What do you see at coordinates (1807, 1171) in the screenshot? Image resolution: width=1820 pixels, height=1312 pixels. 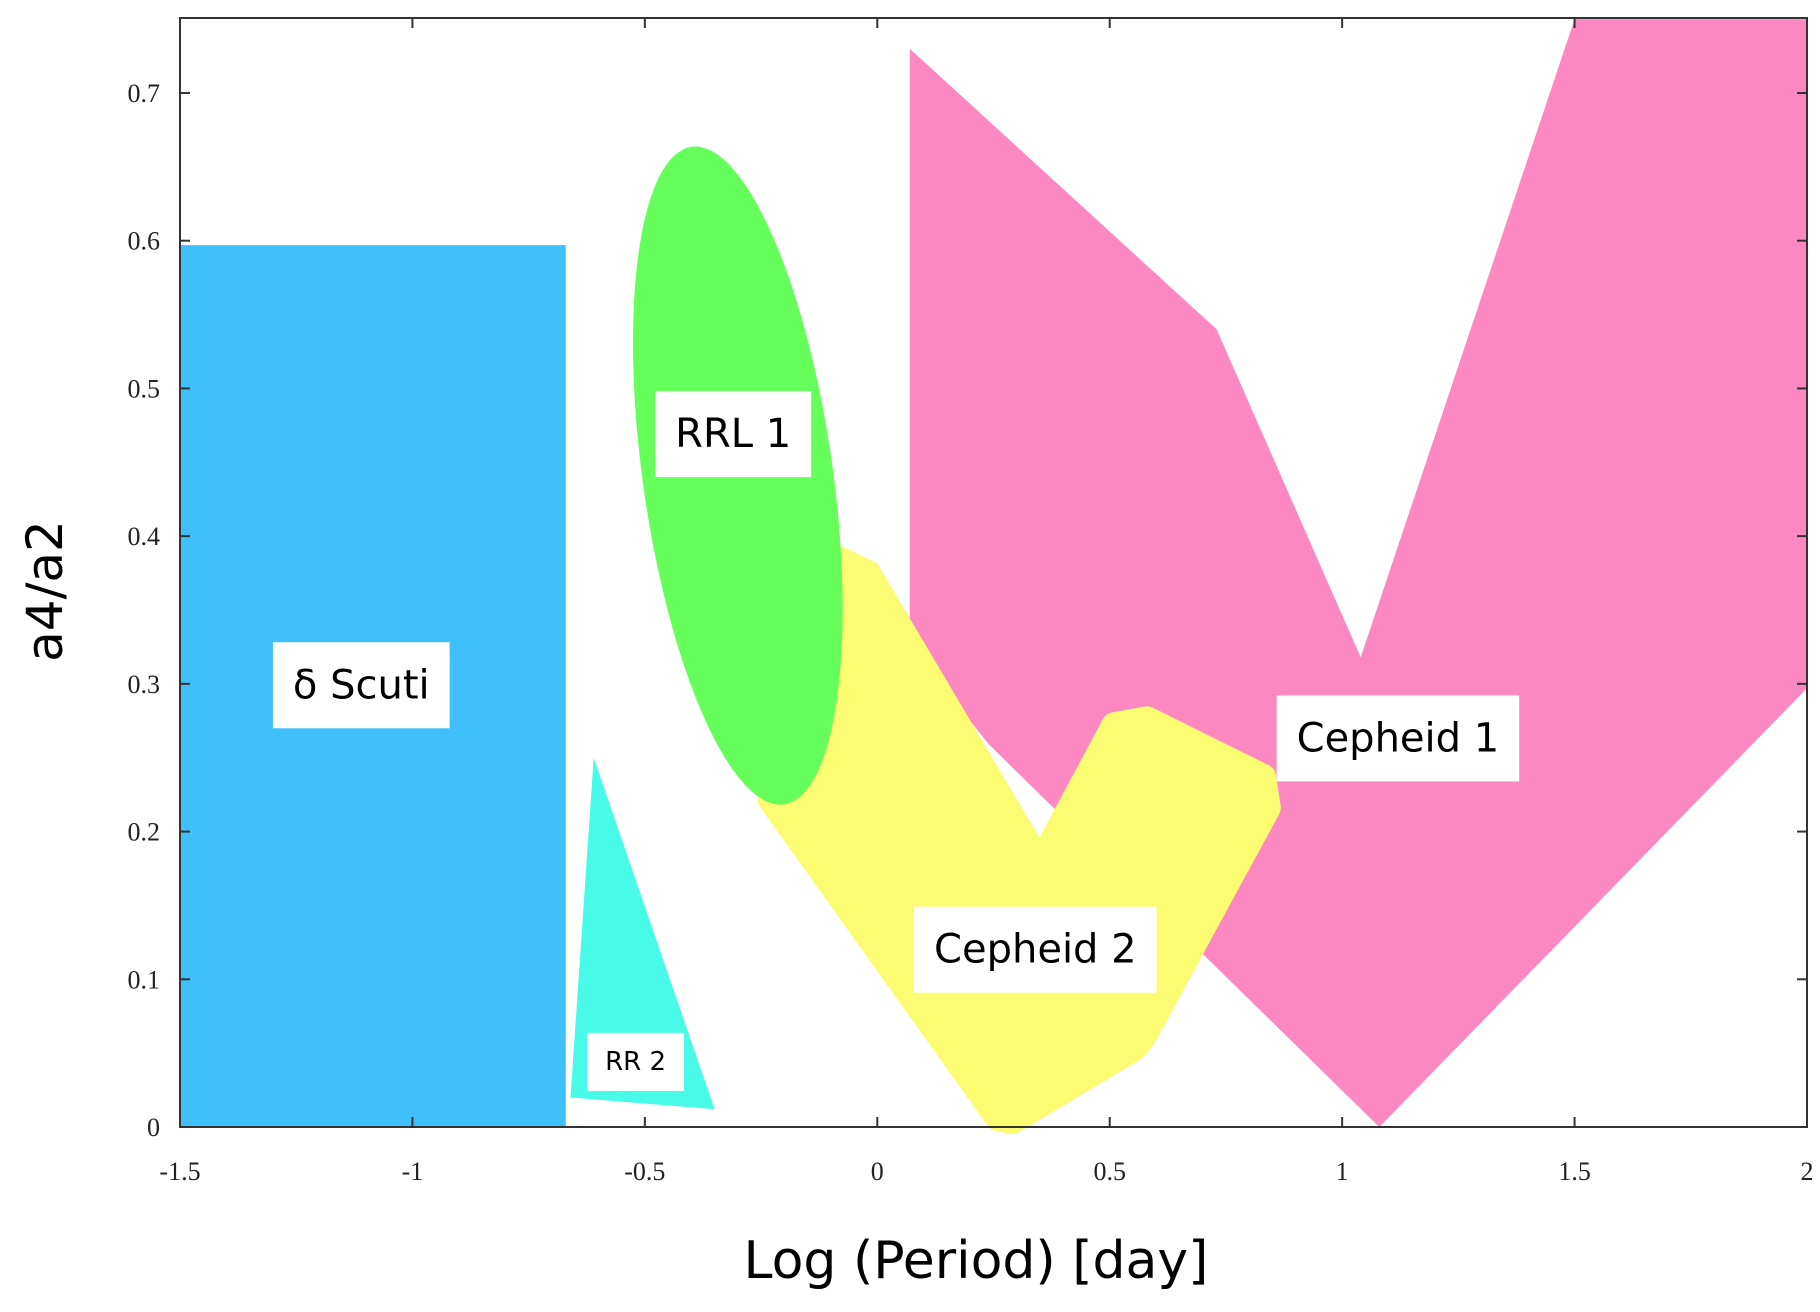 I see `x-tick-label: 2` at bounding box center [1807, 1171].